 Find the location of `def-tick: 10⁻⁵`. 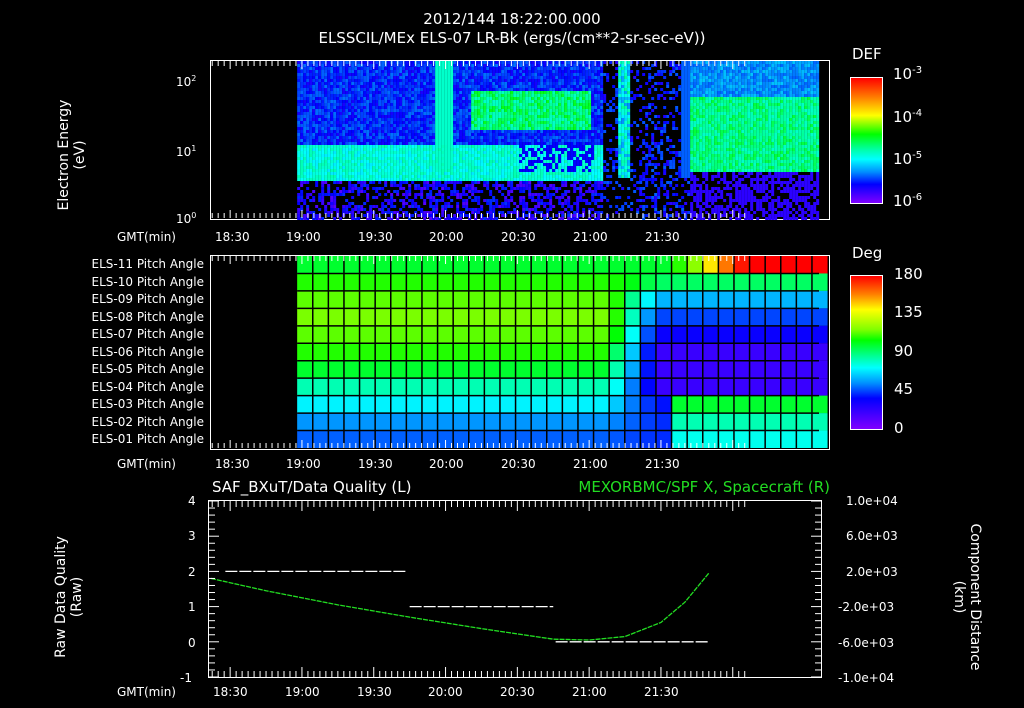

def-tick: 10⁻⁵ is located at coordinates (908, 159).